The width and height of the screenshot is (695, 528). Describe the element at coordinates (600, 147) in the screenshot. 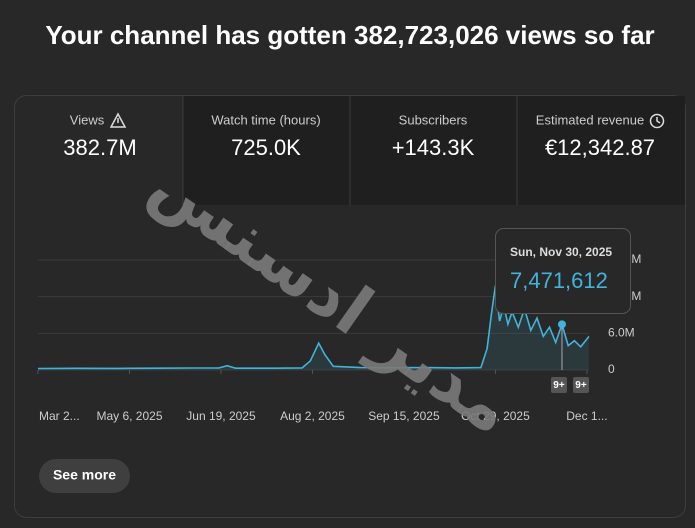

I see `metric-value: €12,342.87` at that location.